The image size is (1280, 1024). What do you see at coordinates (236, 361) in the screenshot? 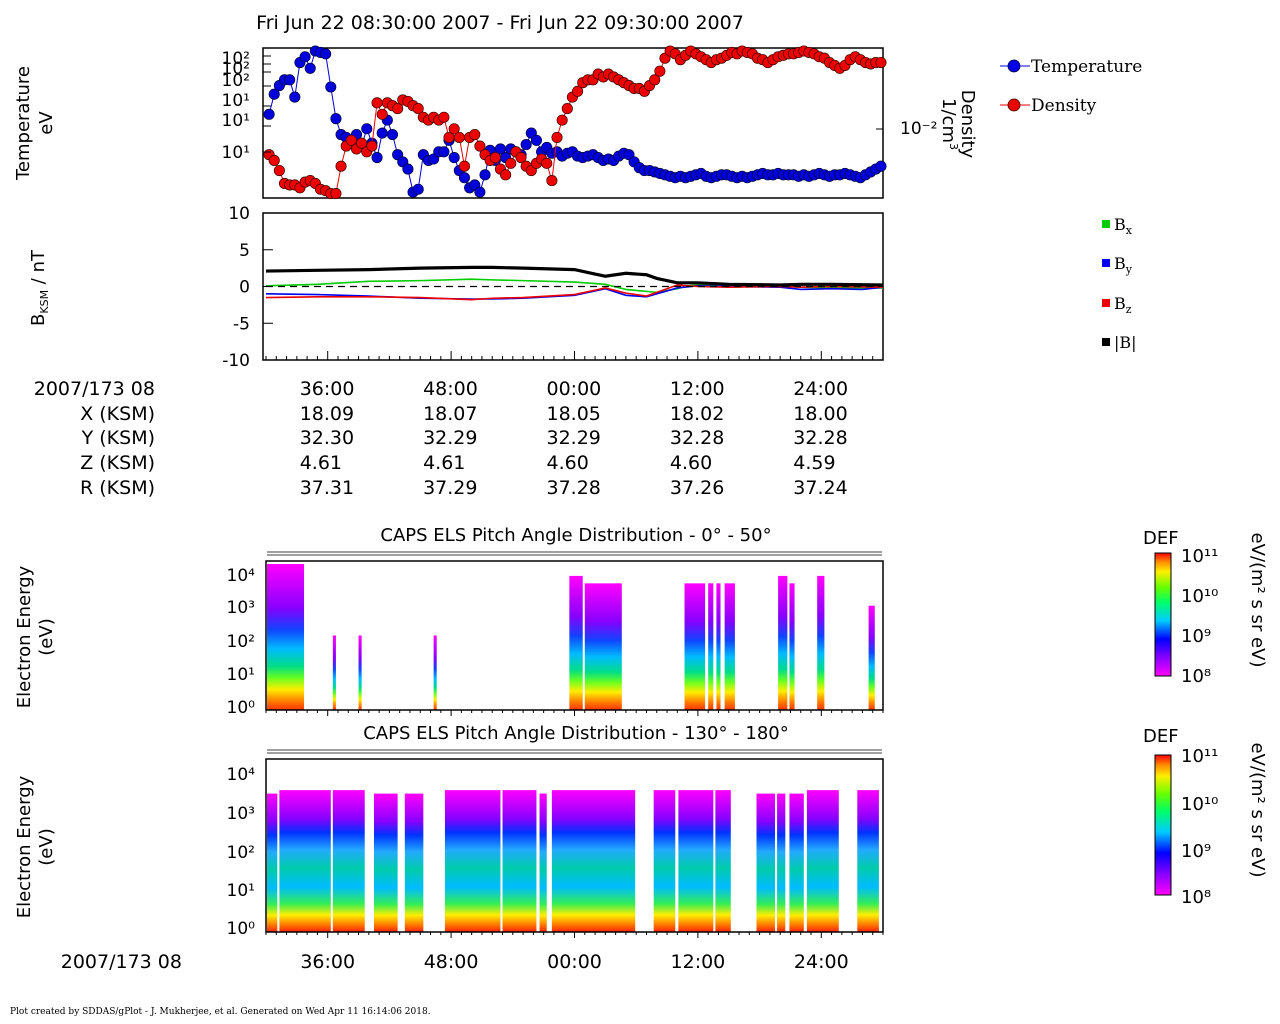
I see `y-tick-label: -10` at bounding box center [236, 361].